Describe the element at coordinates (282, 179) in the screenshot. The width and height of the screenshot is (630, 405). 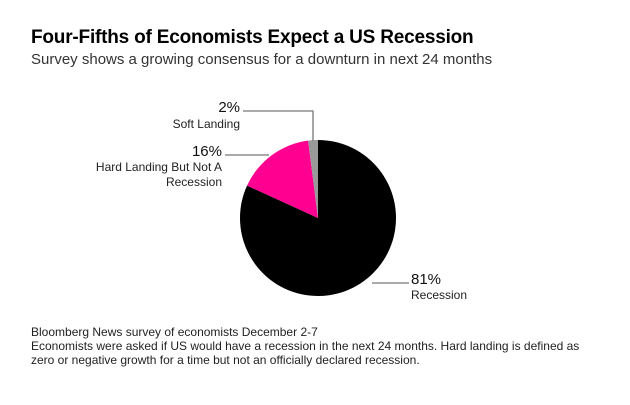
I see `pie-slice-hard-landing-but-not-a-recession` at that location.